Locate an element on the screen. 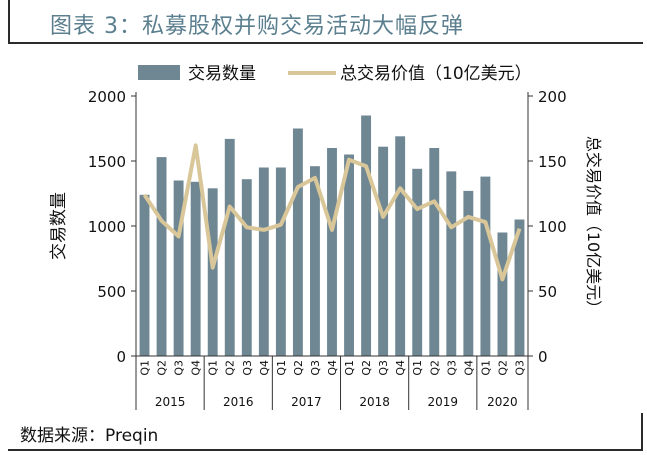  x-tick-label-20: Q4 is located at coordinates (468, 368).